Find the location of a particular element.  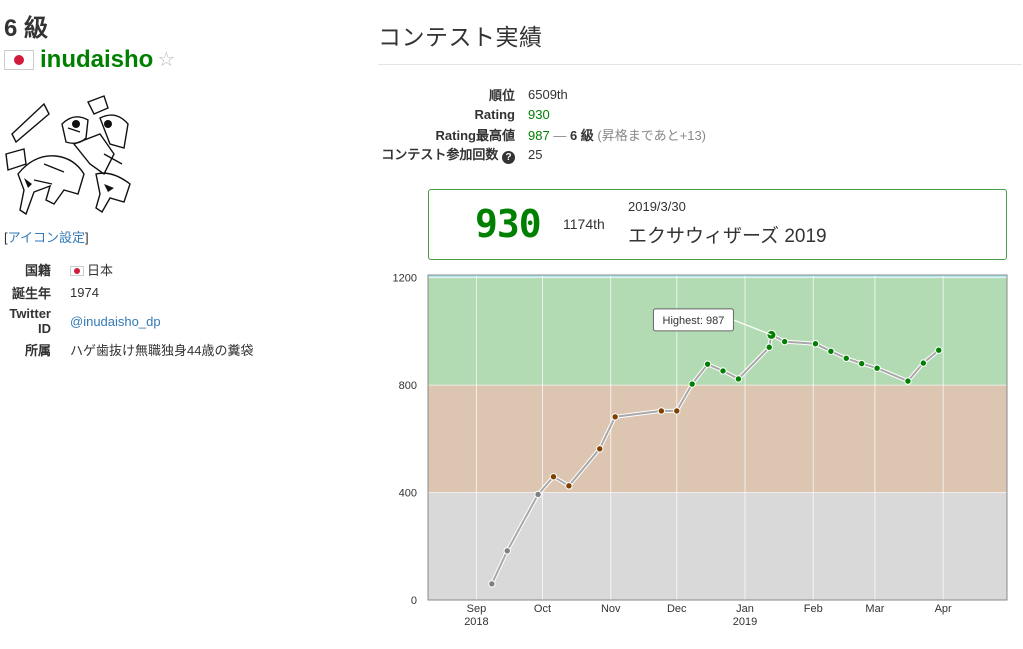

highest-label: Rating最高値 is located at coordinates (475, 135).